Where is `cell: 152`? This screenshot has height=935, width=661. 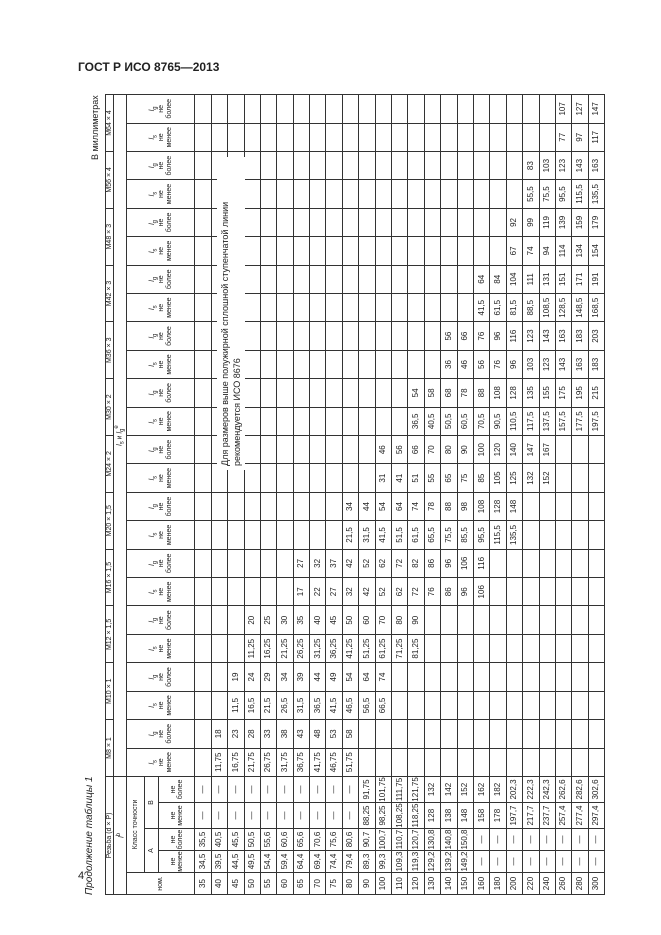
cell: 152 is located at coordinates (547, 478).